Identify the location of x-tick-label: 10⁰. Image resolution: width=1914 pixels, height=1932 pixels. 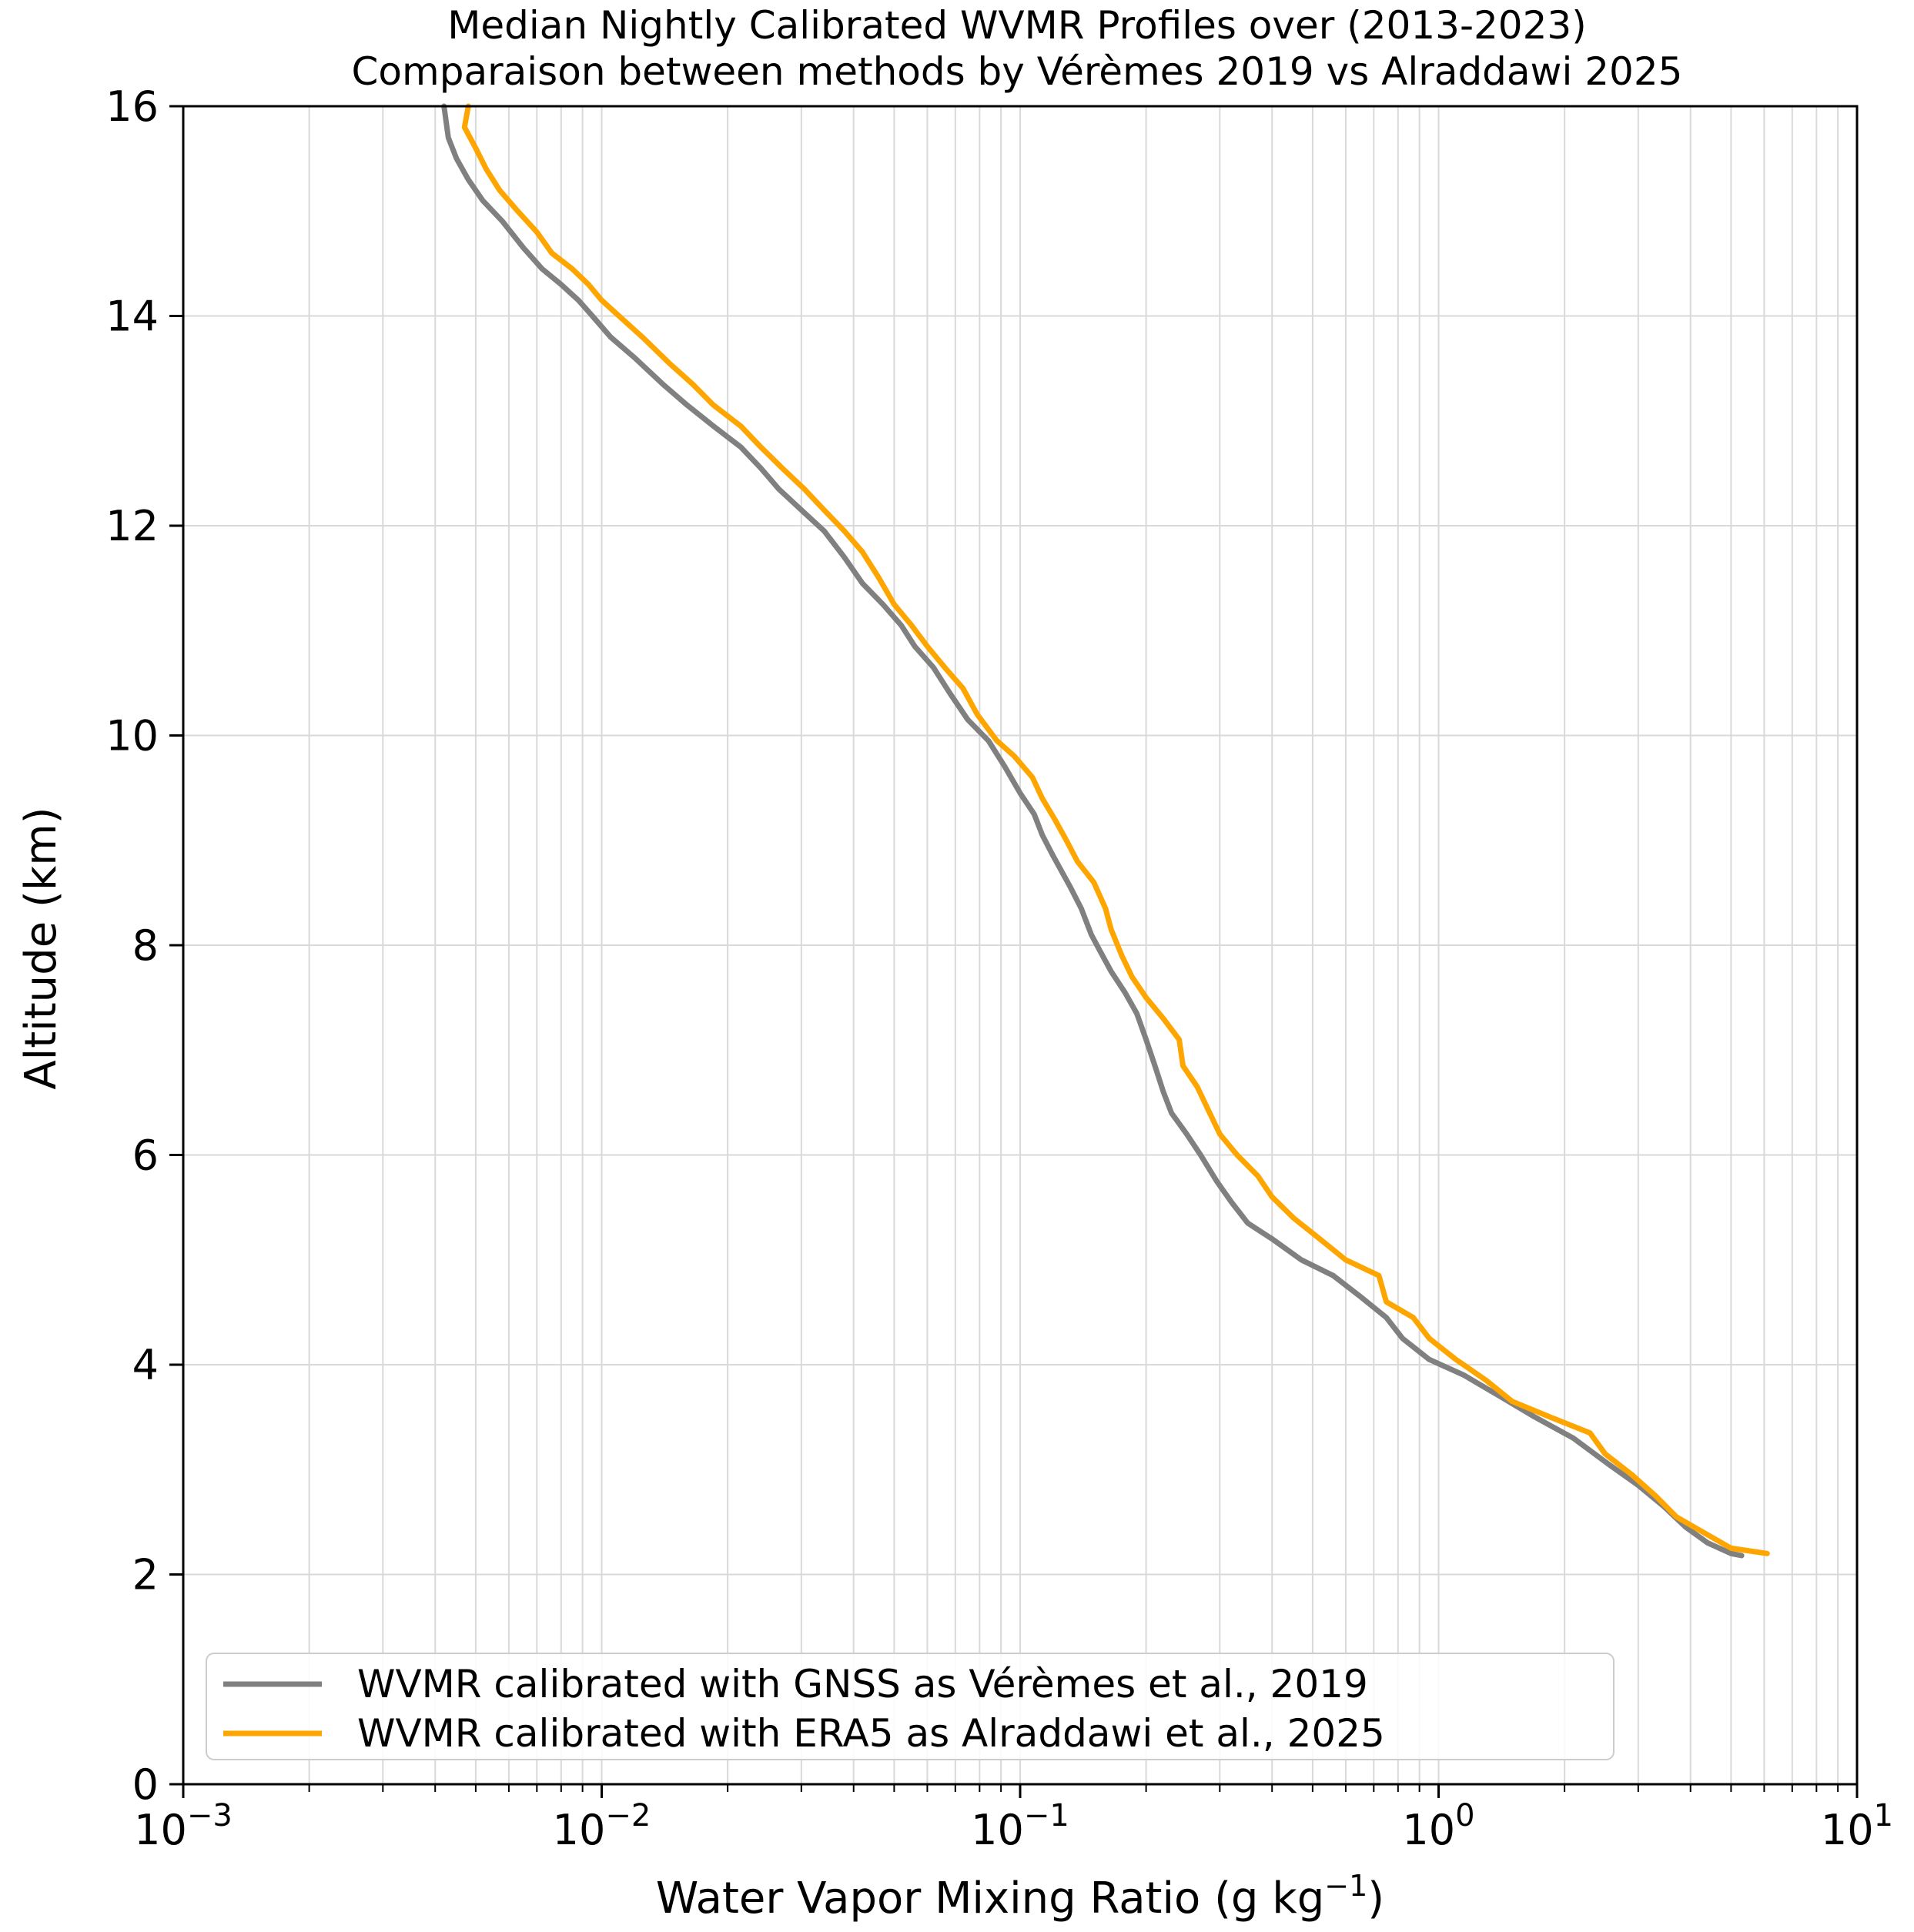
(1438, 1826).